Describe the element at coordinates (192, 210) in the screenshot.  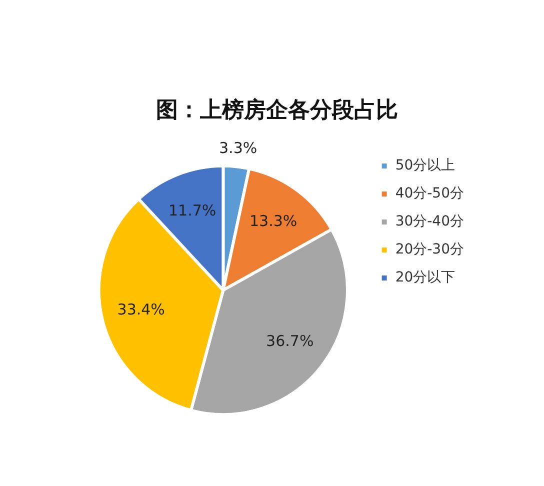
I see `data-label: 11.7%` at that location.